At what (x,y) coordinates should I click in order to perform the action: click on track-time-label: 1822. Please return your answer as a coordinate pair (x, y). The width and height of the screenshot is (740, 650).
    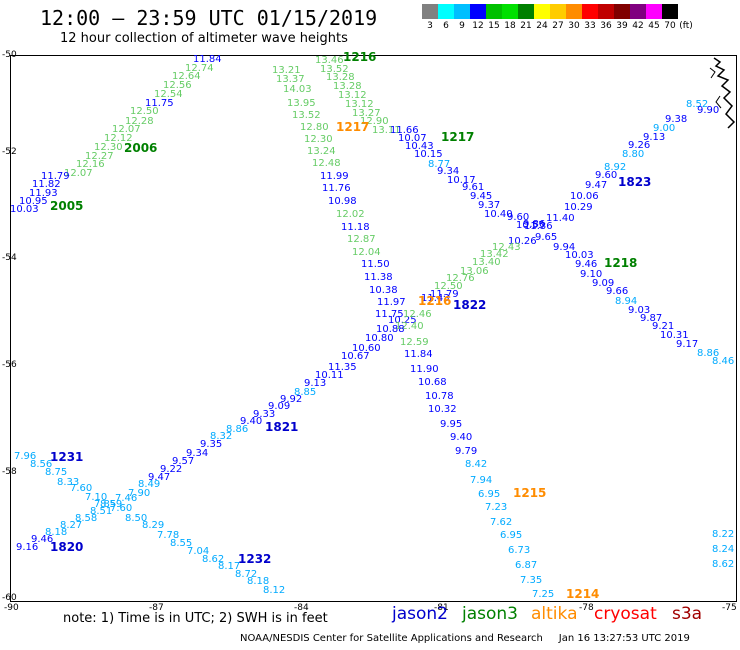
    Looking at the image, I should click on (470, 305).